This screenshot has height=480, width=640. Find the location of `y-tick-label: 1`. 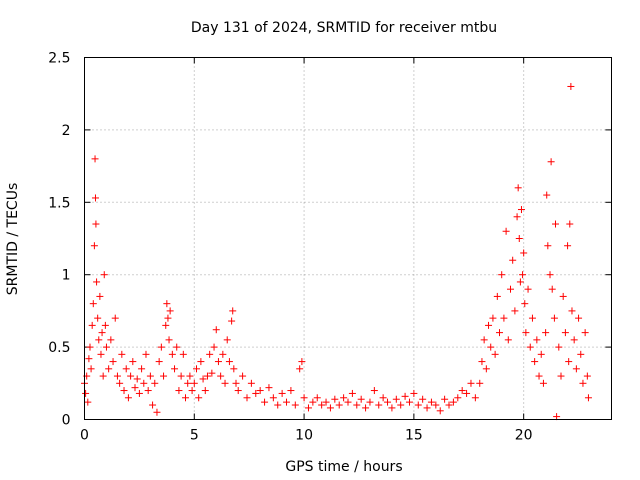

y-tick-label: 1 is located at coordinates (66, 276).